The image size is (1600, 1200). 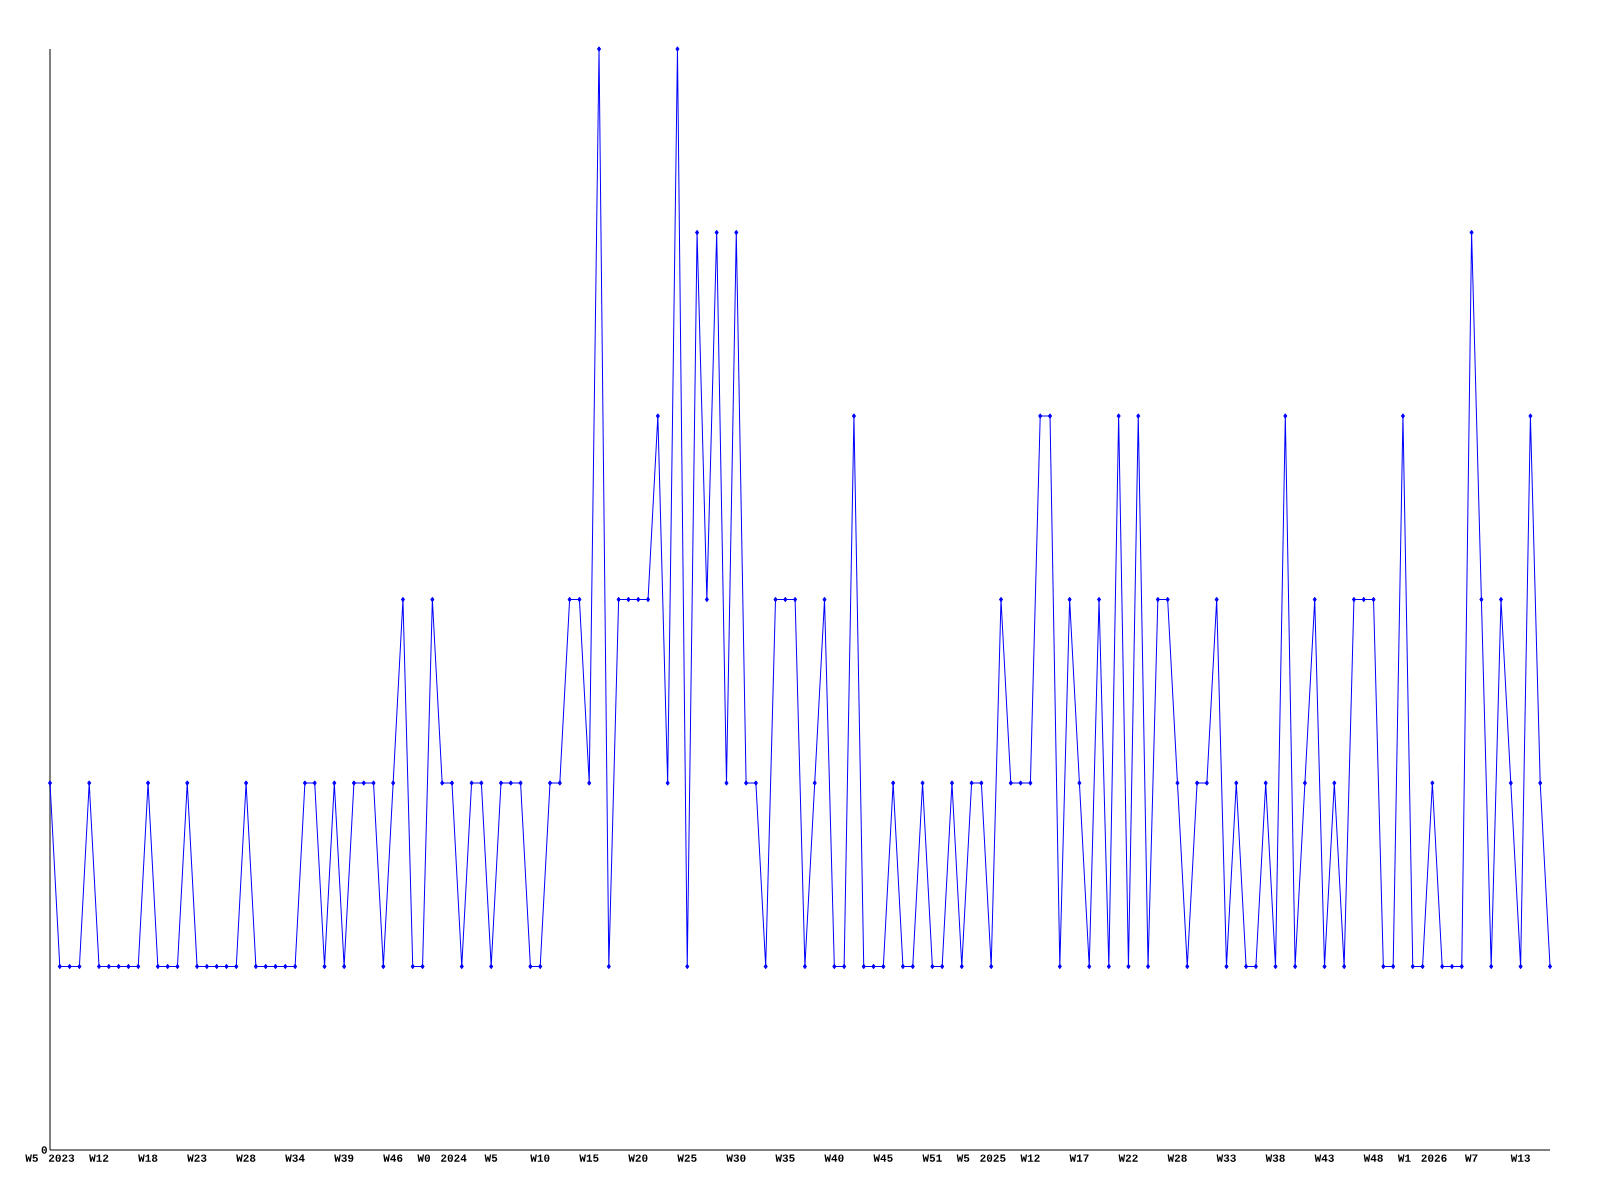 What do you see at coordinates (687, 1158) in the screenshot?
I see `x-tick-label: W25` at bounding box center [687, 1158].